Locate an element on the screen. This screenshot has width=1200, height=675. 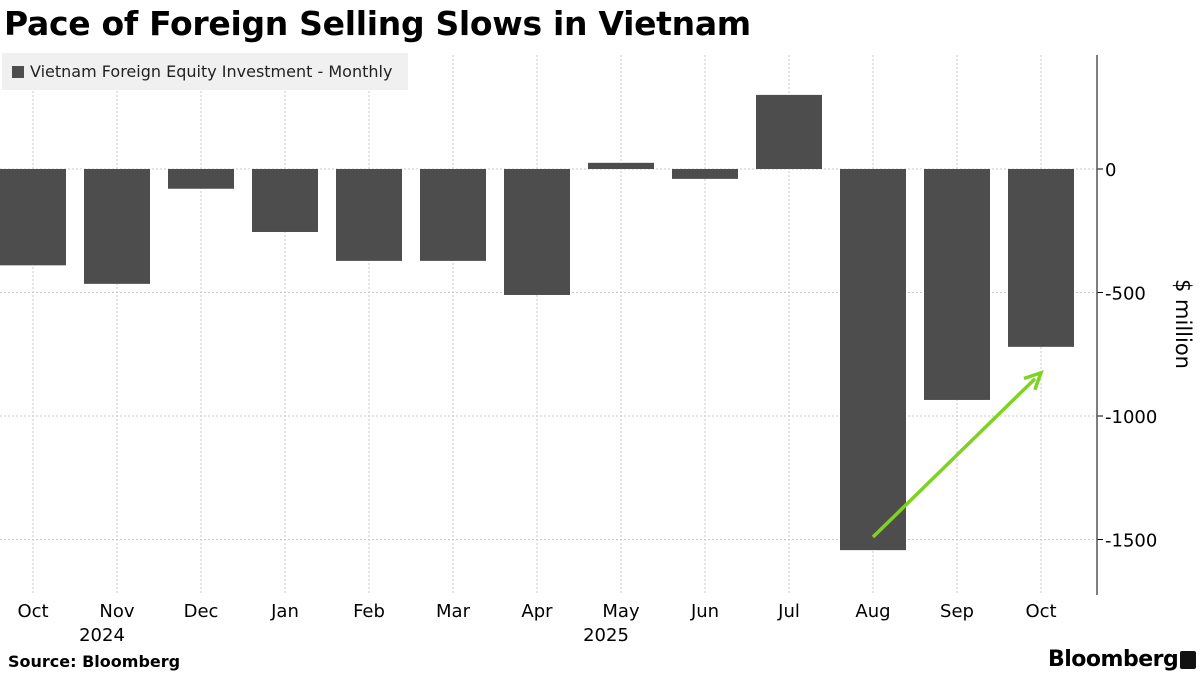
x-tick-label: May is located at coordinates (621, 611).